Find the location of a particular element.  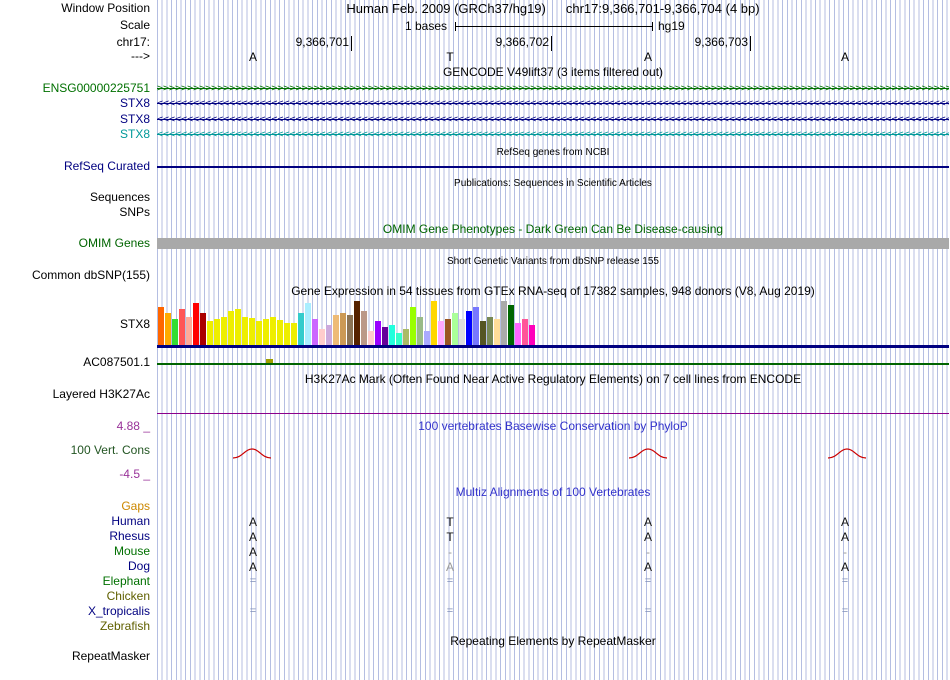

position-tick-1: 9,366,701 is located at coordinates (324, 43).